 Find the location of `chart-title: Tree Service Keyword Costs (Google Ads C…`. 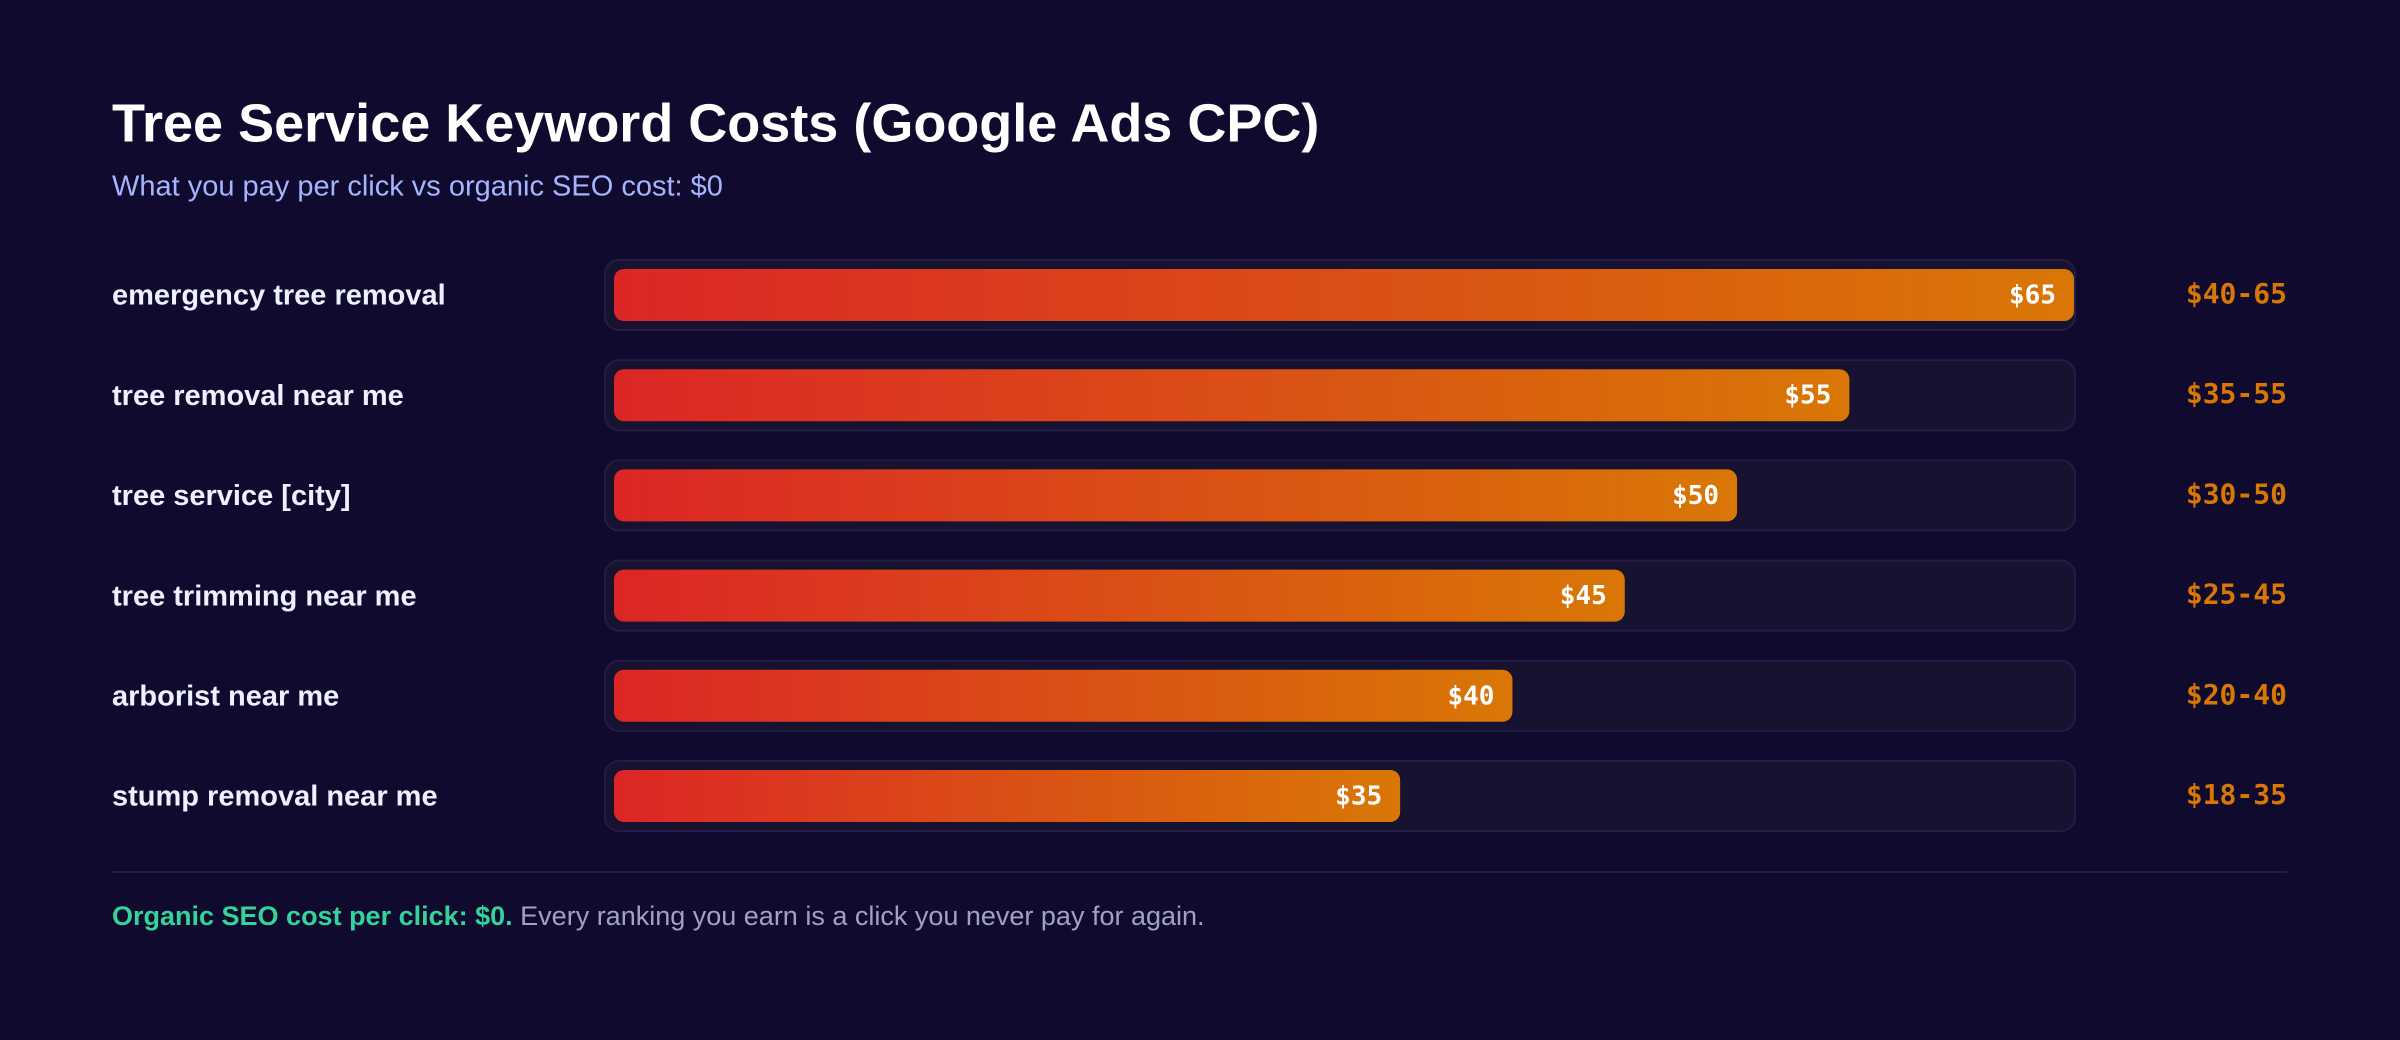

chart-title: Tree Service Keyword Costs (Google Ads C… is located at coordinates (715, 123).